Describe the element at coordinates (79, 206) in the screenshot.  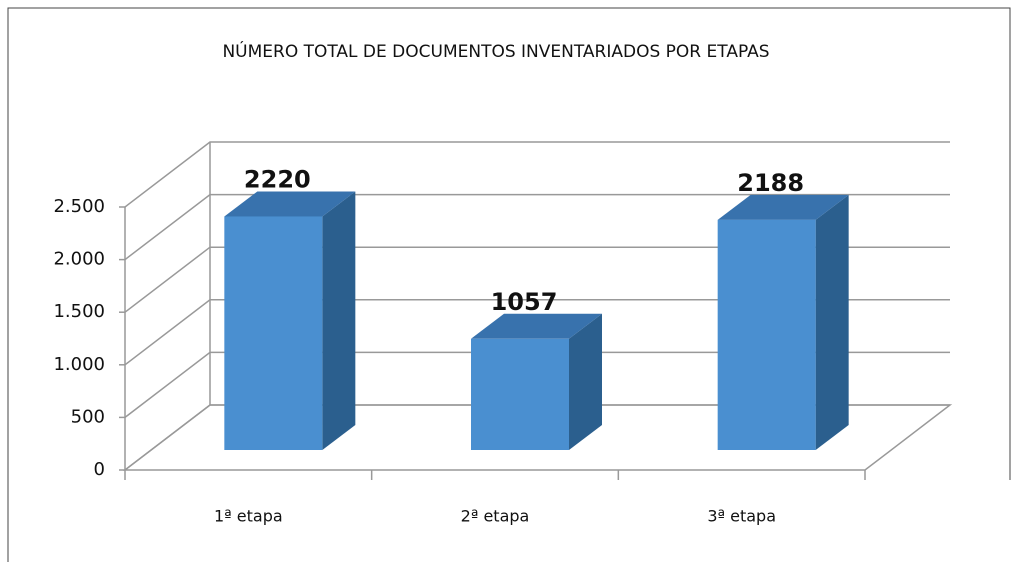
I see `y-tick-label: 2.500` at that location.